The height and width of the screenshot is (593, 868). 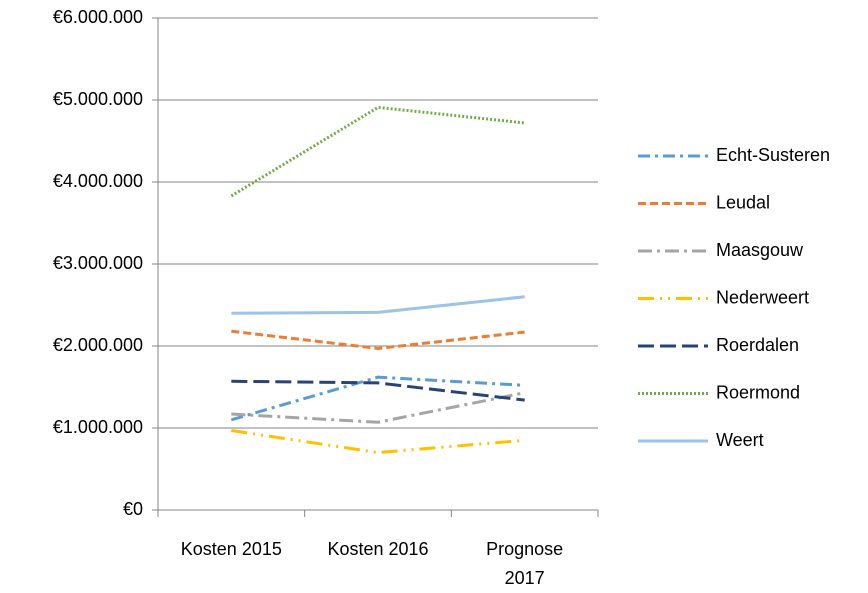 I want to click on y-tick-label: €1.000.000, so click(x=98, y=427).